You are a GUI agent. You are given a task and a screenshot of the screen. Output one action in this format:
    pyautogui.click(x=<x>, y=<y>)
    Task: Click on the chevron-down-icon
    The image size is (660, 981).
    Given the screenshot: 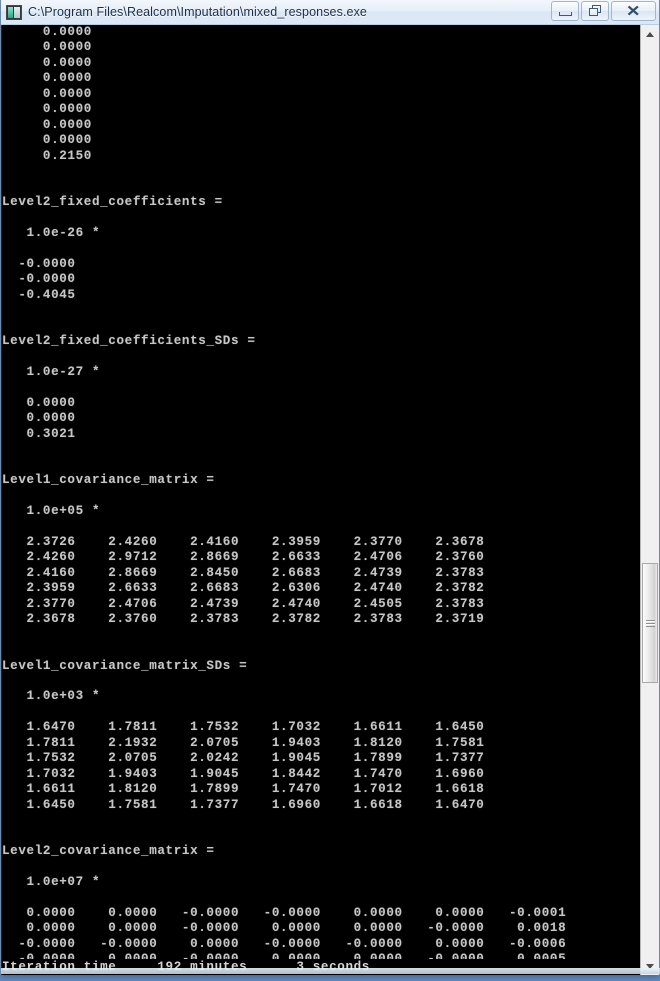 What is the action you would take?
    pyautogui.click(x=650, y=966)
    